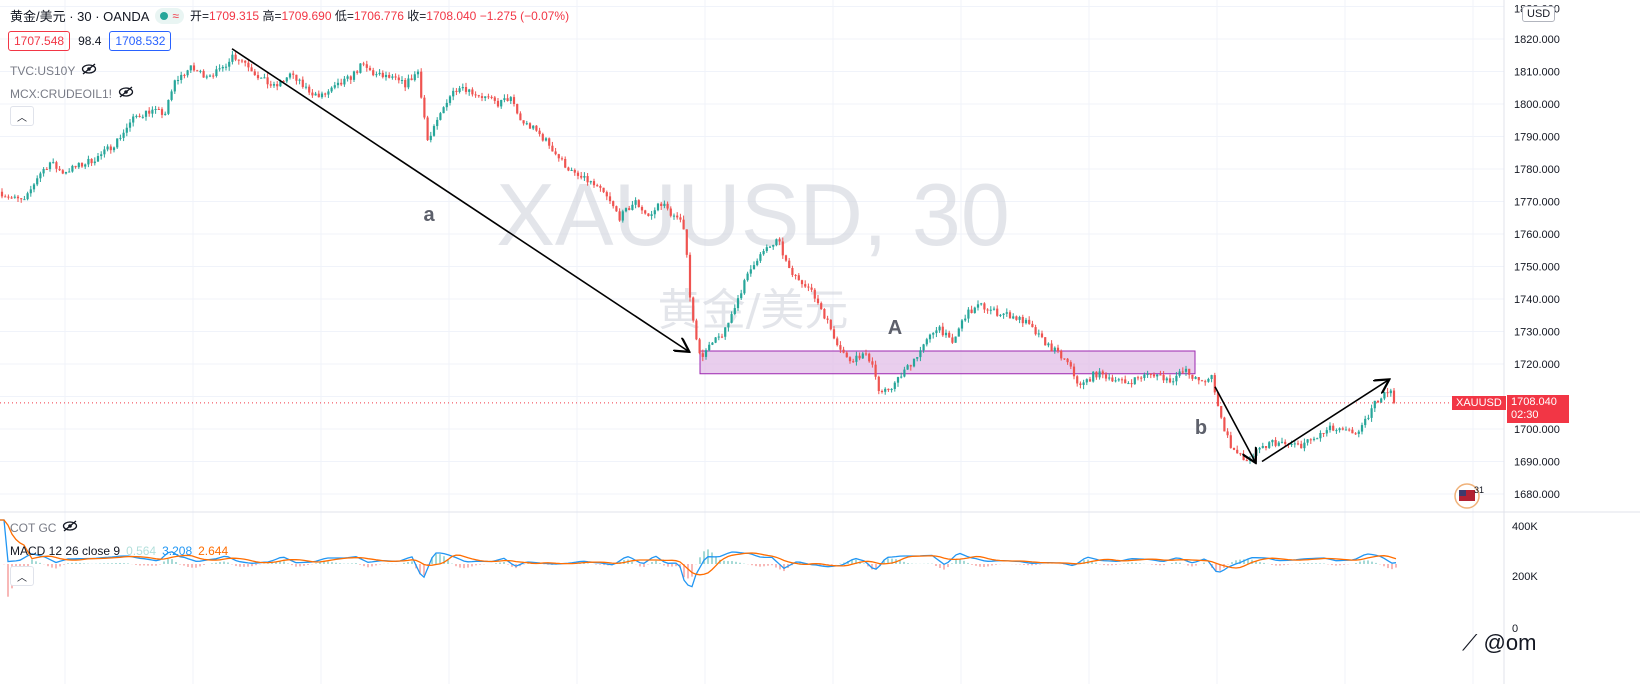 This screenshot has width=1640, height=684. I want to click on earnings-flag-icon, so click(1467, 496).